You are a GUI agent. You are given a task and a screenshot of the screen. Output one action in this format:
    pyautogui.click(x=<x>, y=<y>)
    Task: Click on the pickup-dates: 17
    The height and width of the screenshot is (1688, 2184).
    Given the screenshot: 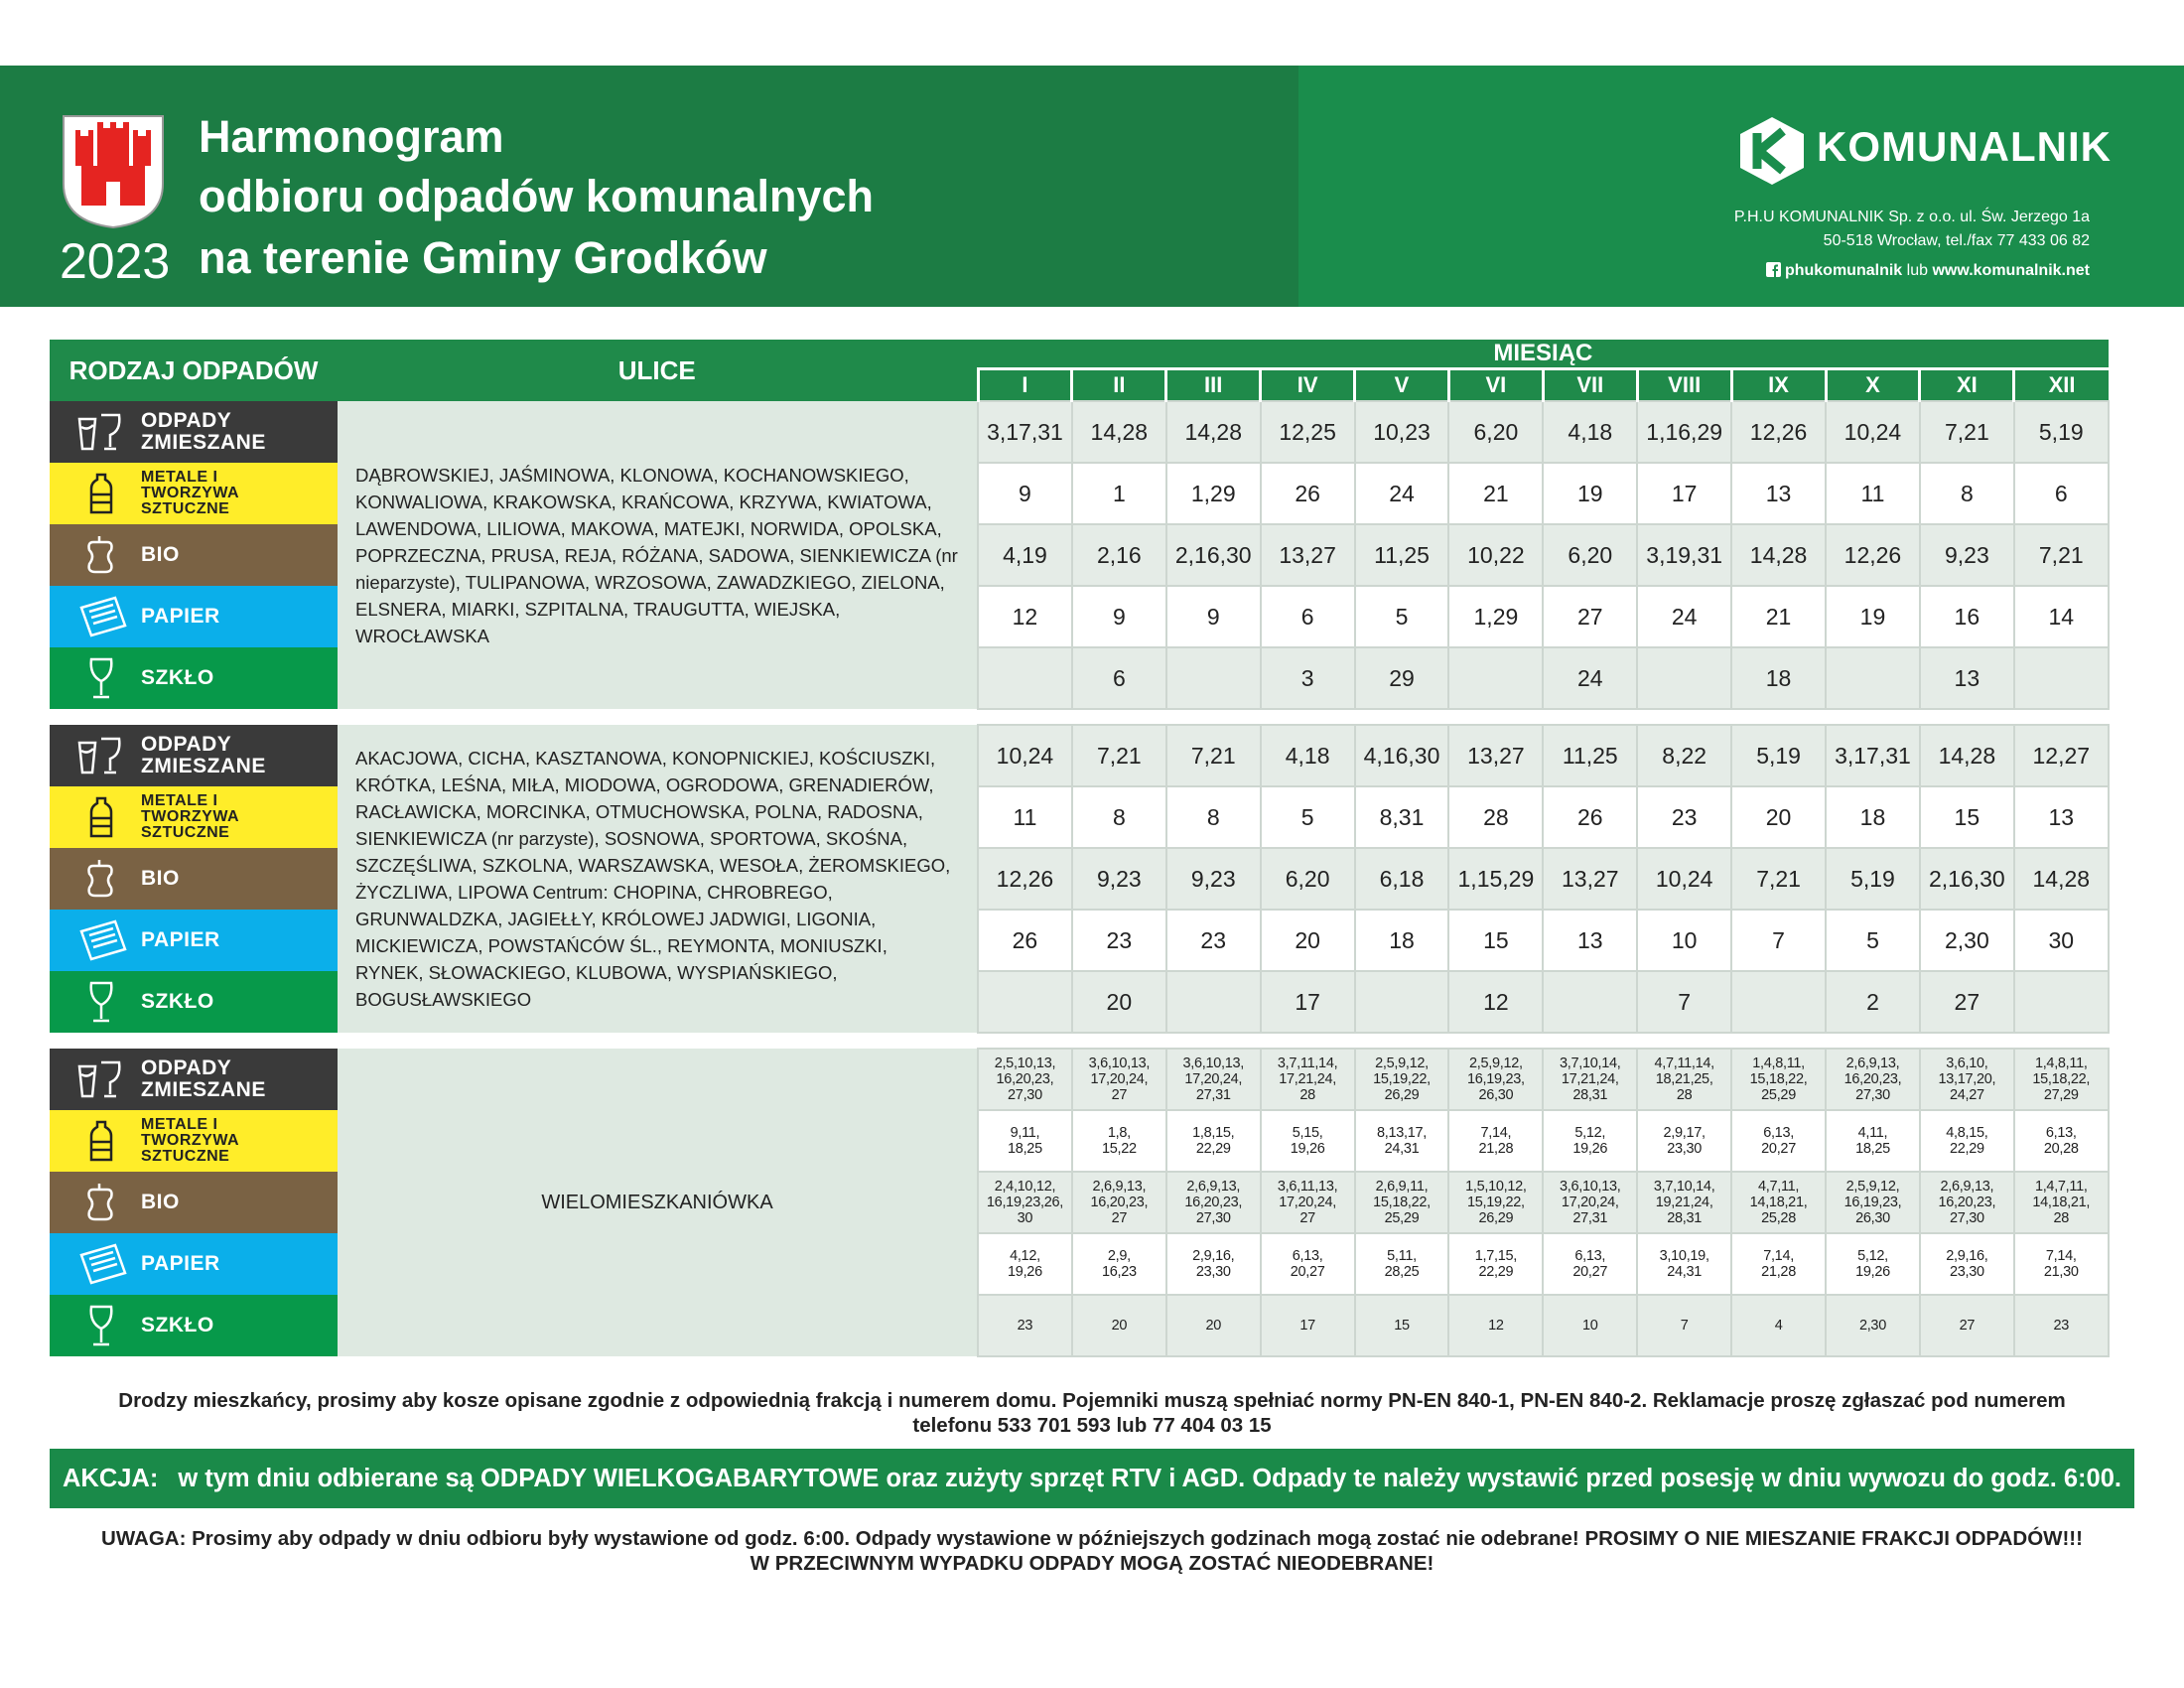 What is the action you would take?
    pyautogui.click(x=1307, y=1325)
    